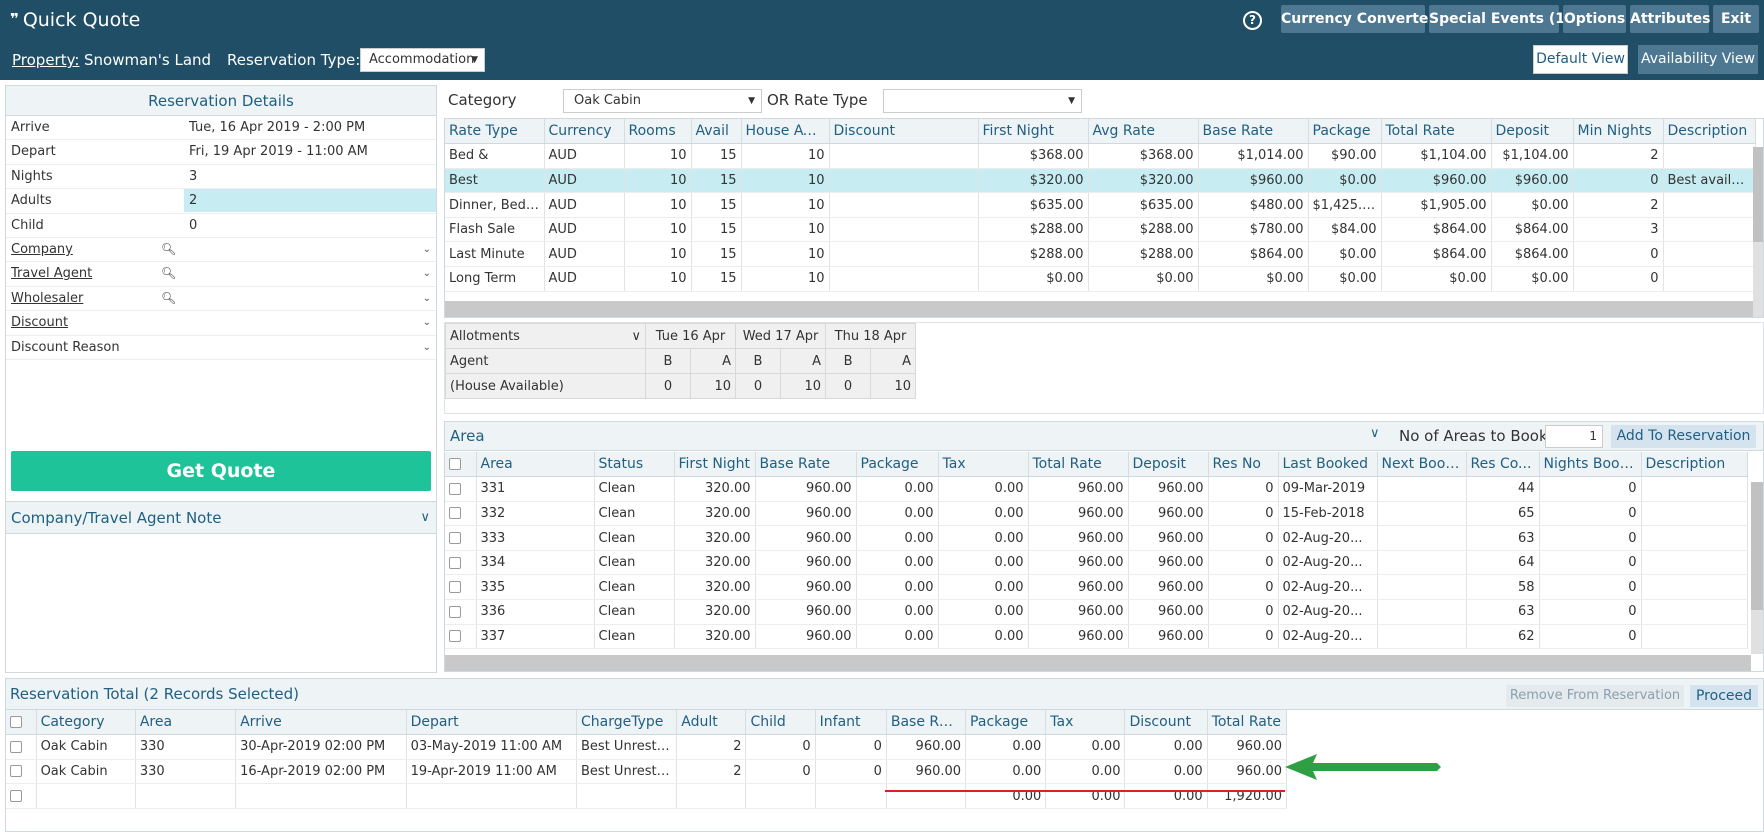 The image size is (1764, 837). I want to click on rates-col-header: Avail, so click(716, 132).